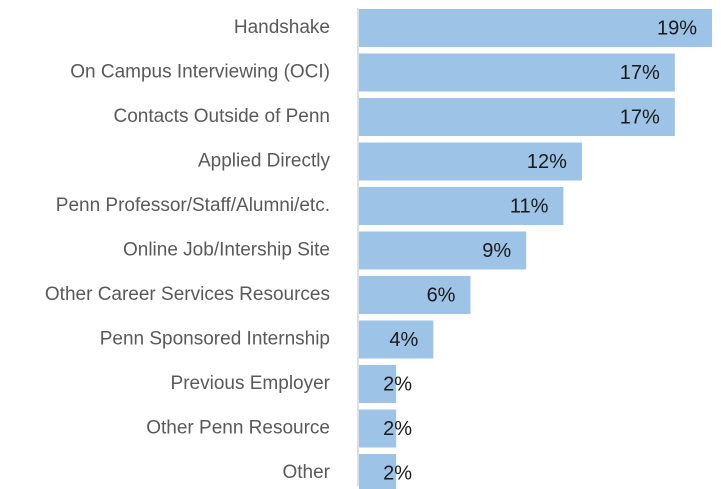  Describe the element at coordinates (200, 72) in the screenshot. I see `category-label: On Campus Interviewing (OCI)` at that location.